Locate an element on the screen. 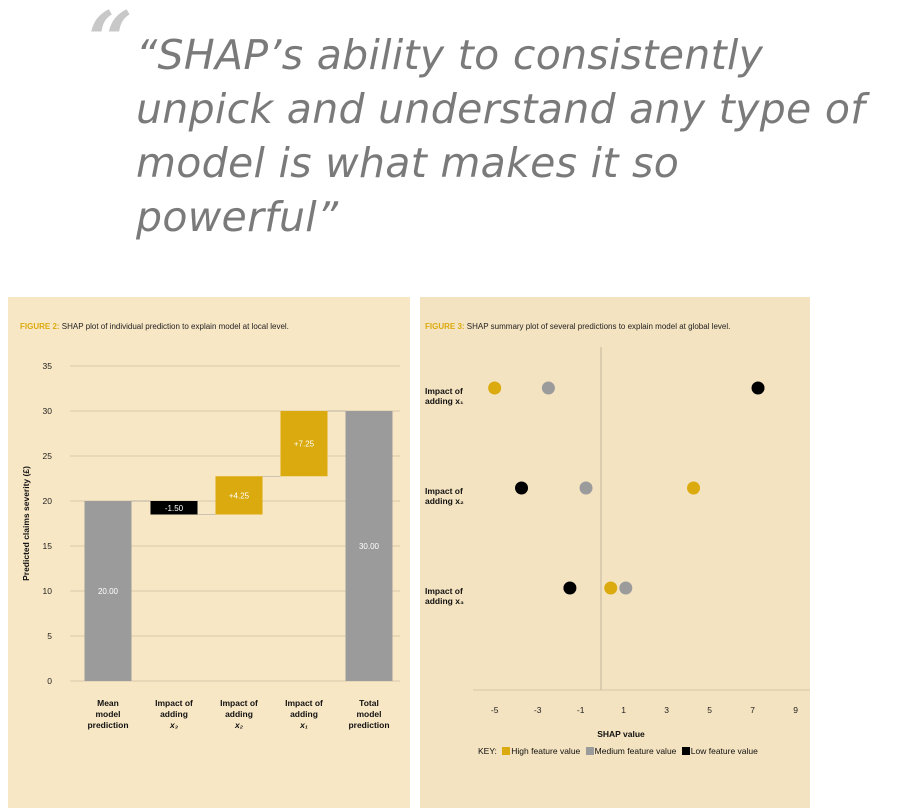  key-swatch-high is located at coordinates (506, 751).